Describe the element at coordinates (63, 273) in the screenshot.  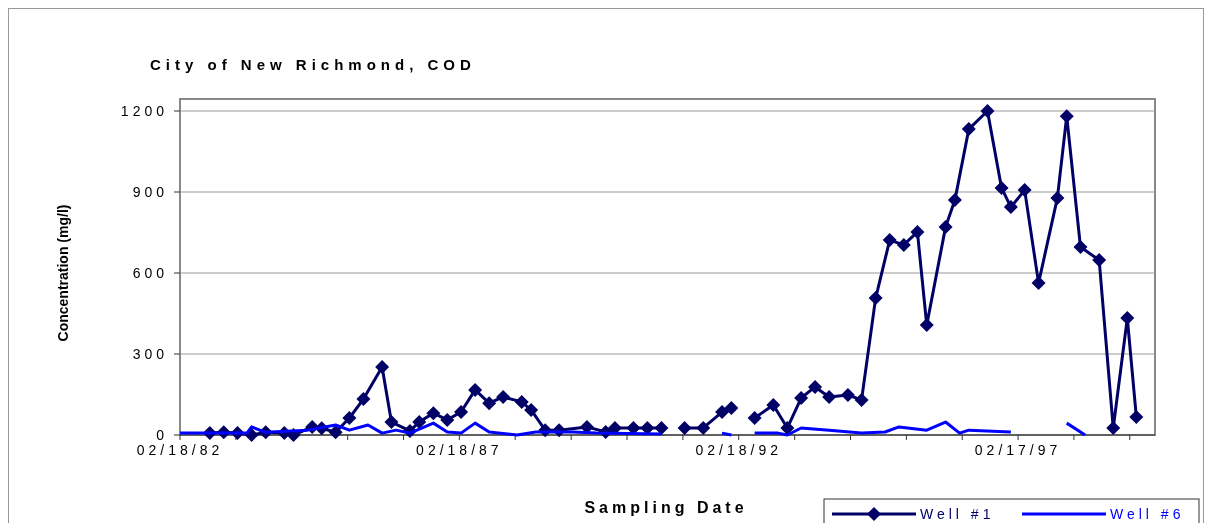
I see `y-axis-title: Concentration (mg/l)` at that location.